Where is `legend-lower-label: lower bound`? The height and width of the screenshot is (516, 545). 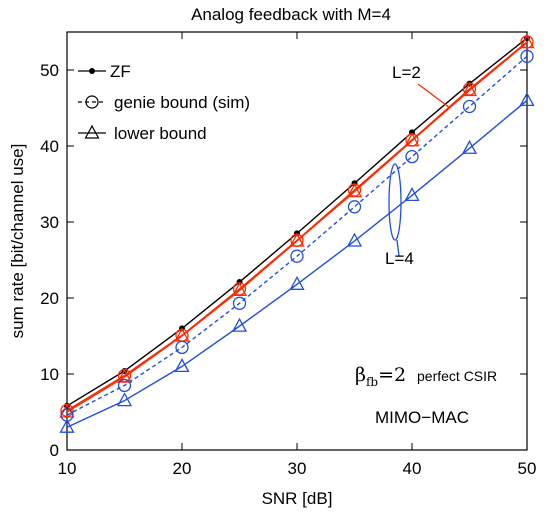
legend-lower-label: lower bound is located at coordinates (160, 133).